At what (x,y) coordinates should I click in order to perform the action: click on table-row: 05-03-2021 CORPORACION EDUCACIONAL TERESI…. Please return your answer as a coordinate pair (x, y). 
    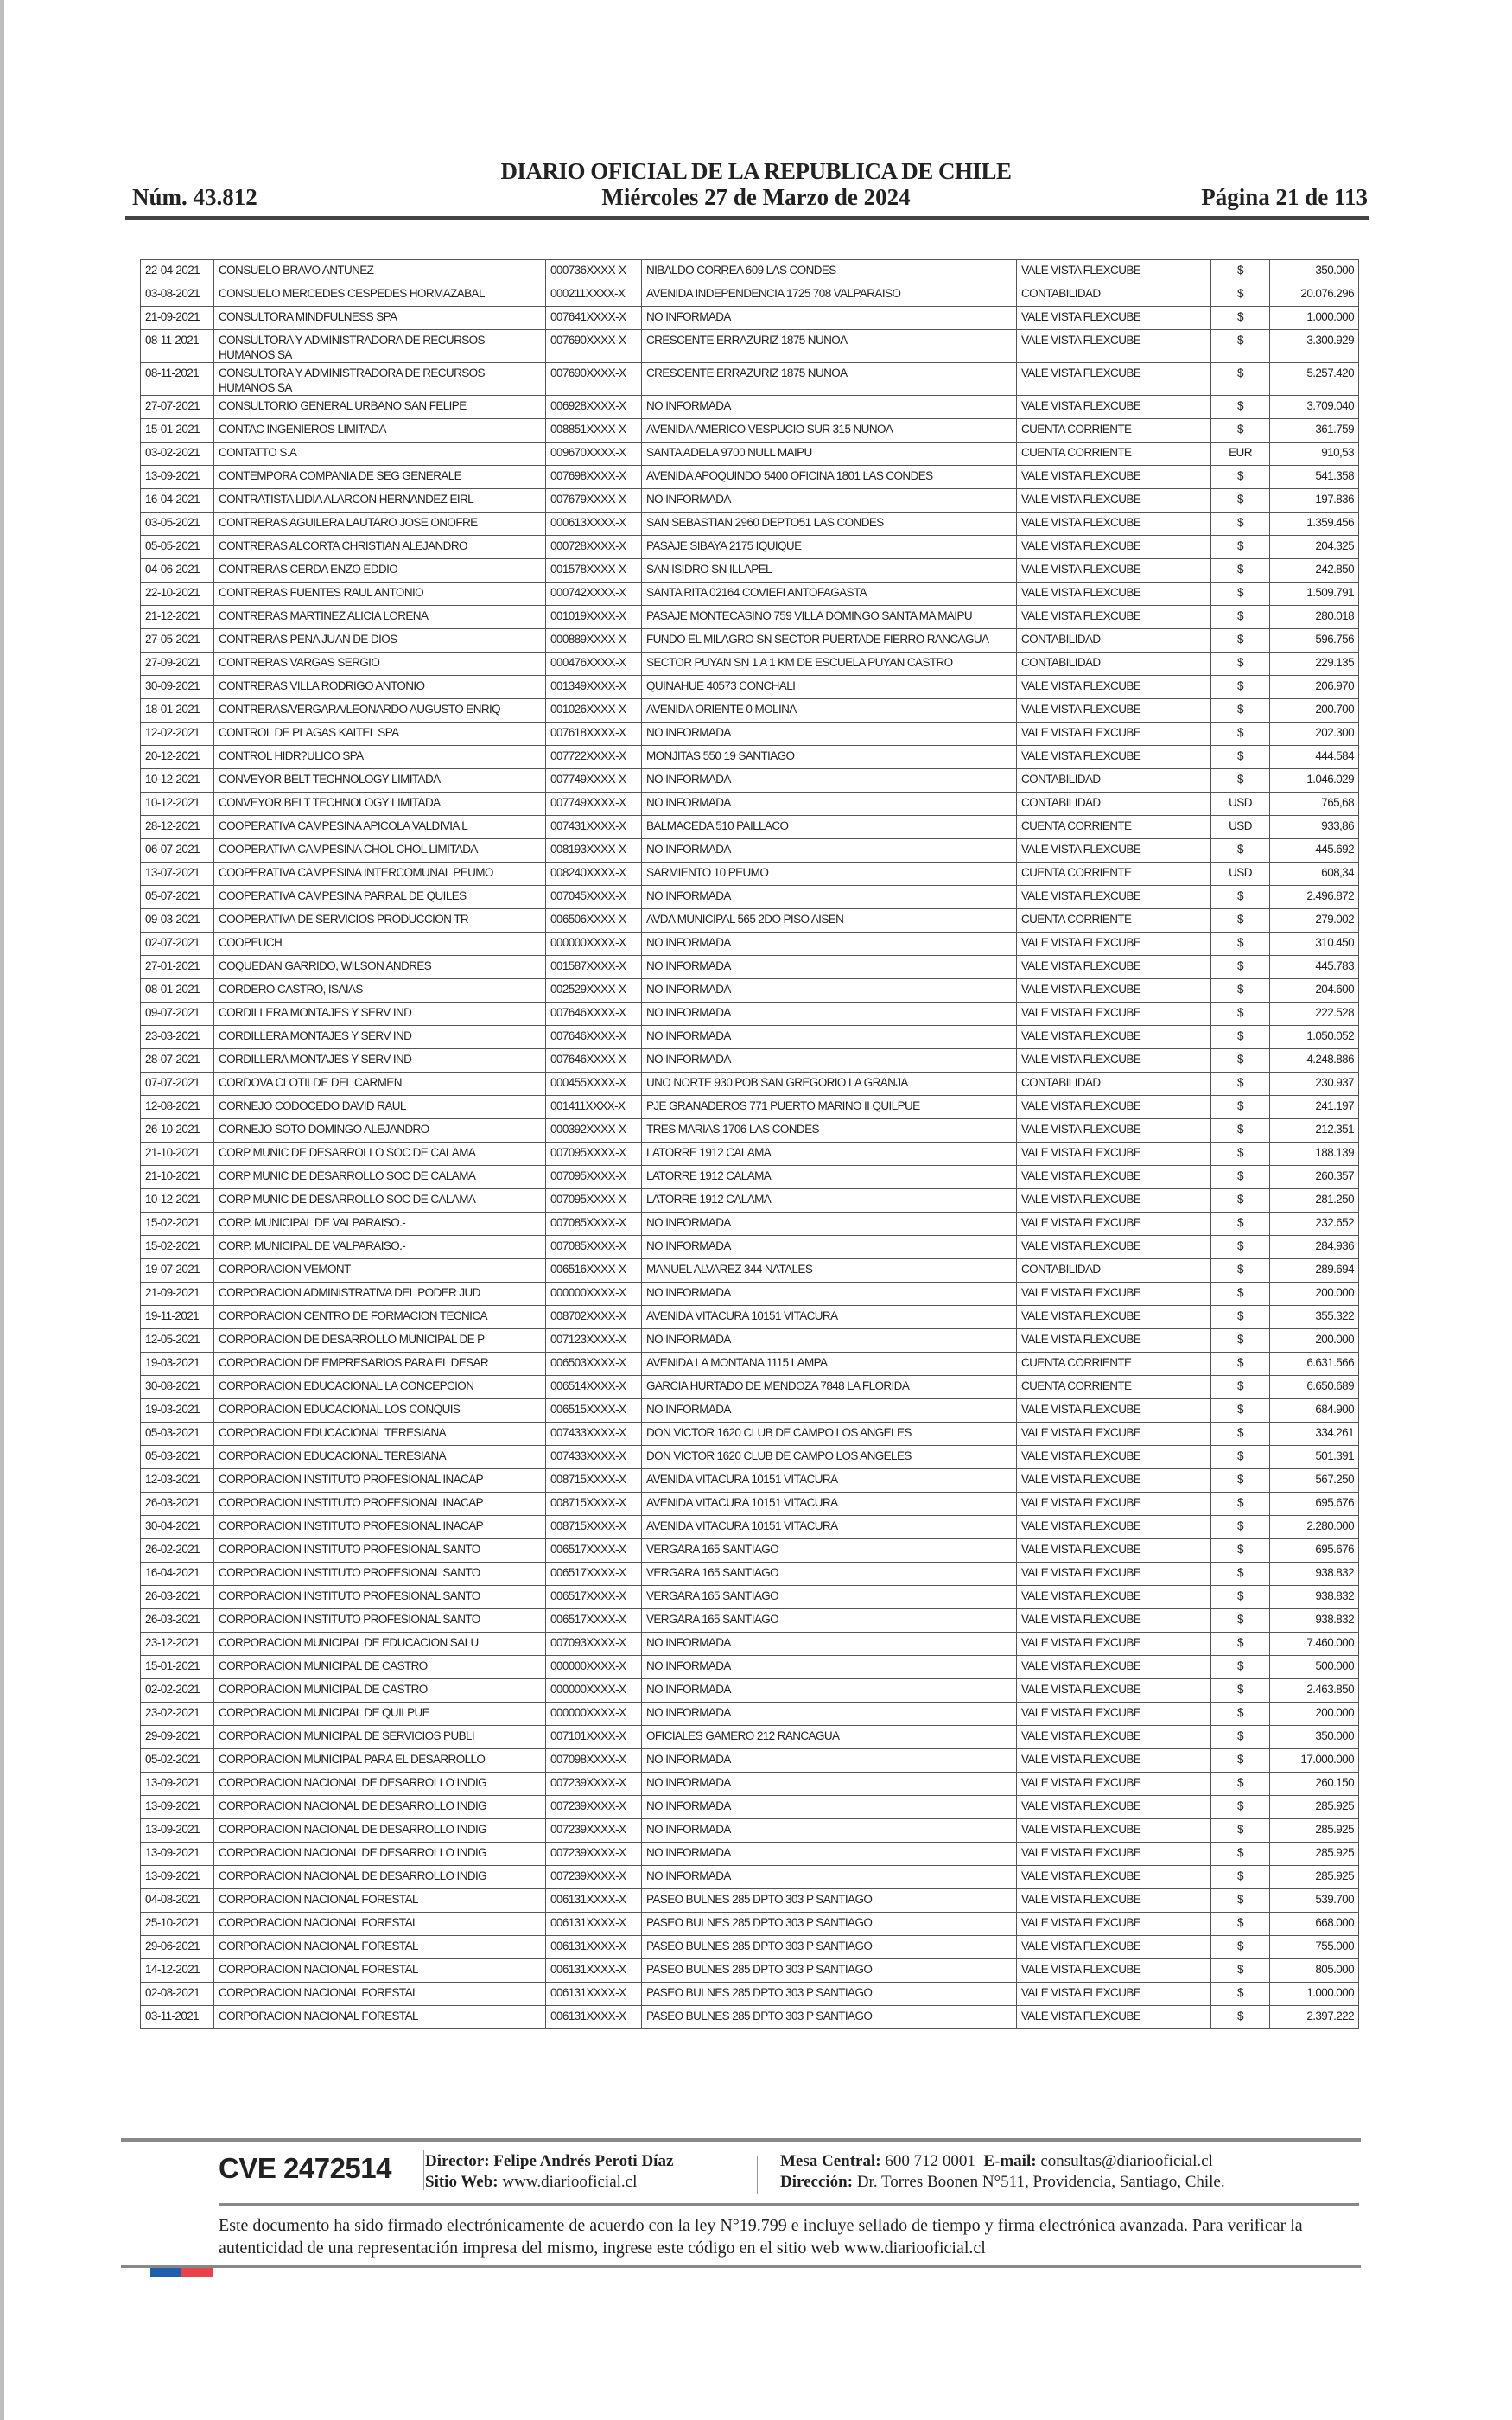
    Looking at the image, I should click on (749, 1434).